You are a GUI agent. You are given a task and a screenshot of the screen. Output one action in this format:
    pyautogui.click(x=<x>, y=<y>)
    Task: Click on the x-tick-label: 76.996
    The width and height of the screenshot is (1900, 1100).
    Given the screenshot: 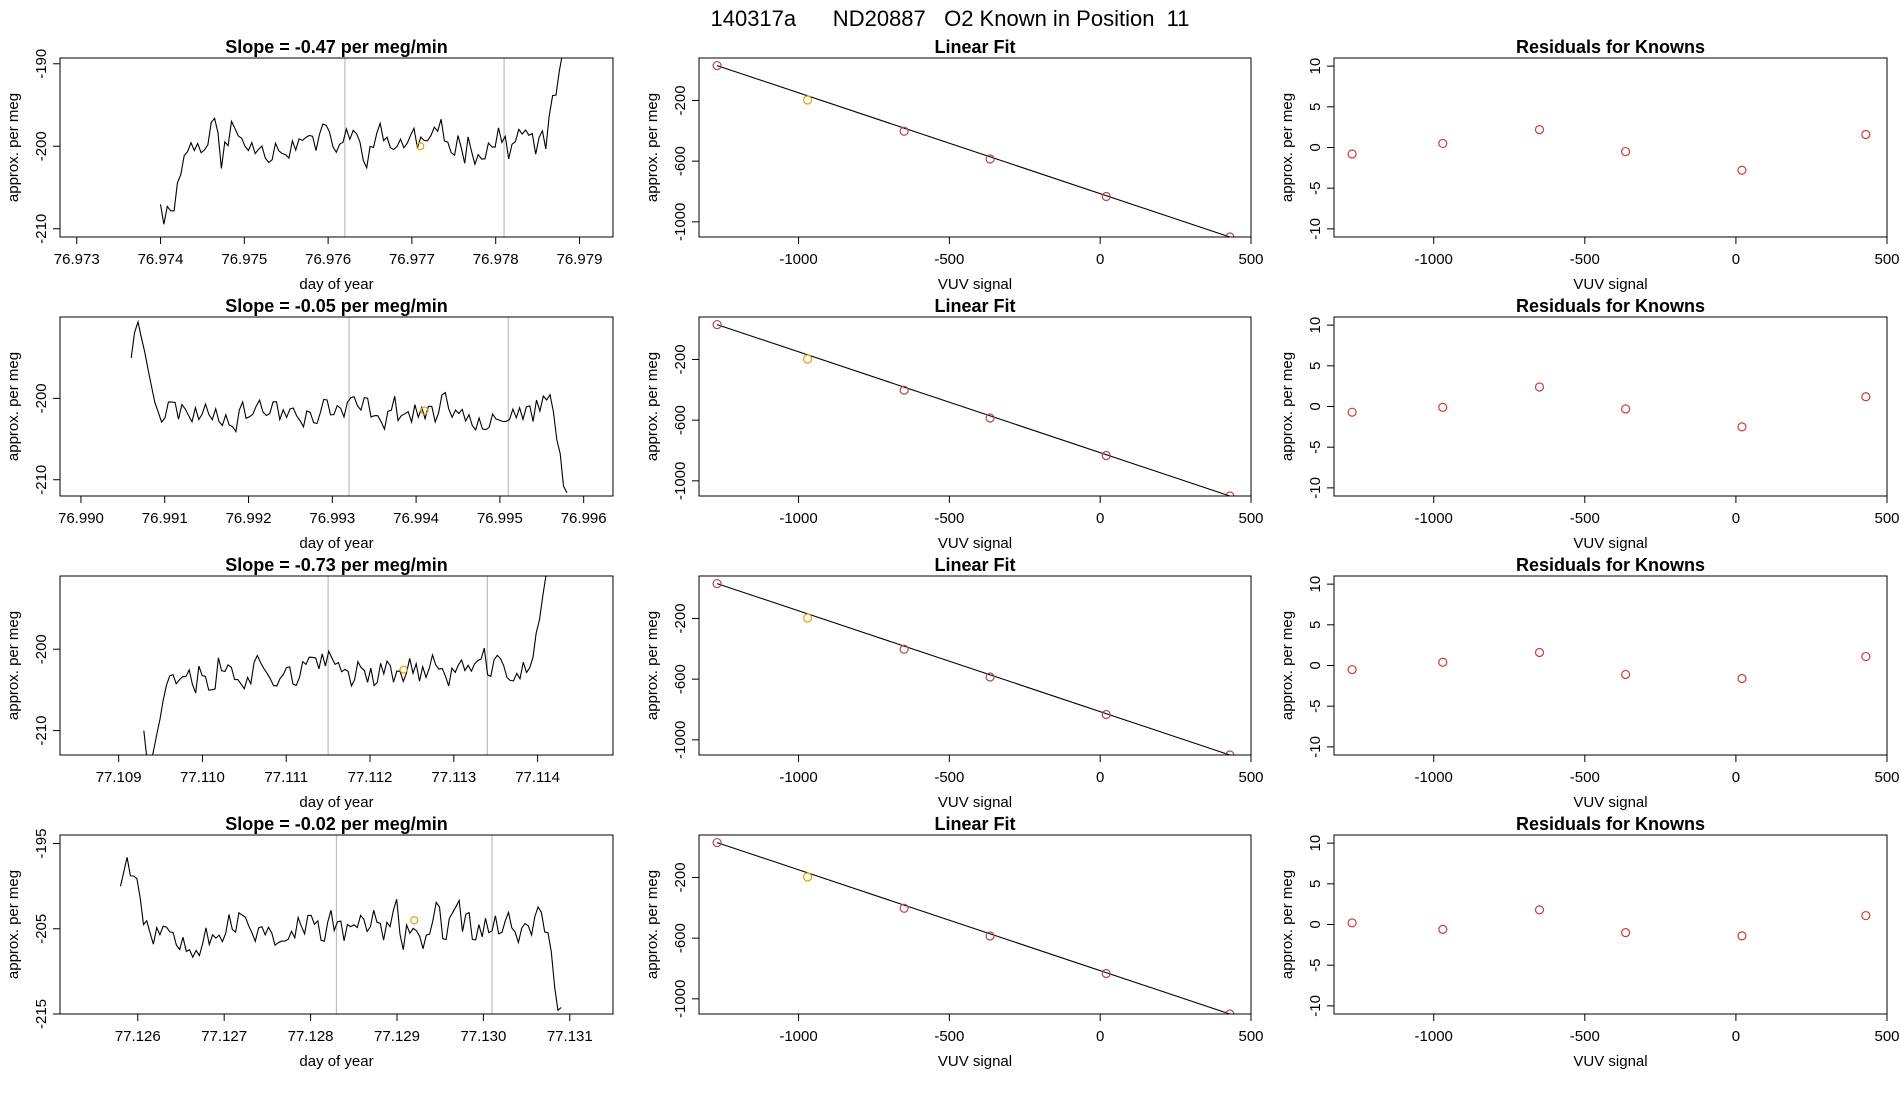 What is the action you would take?
    pyautogui.click(x=584, y=518)
    